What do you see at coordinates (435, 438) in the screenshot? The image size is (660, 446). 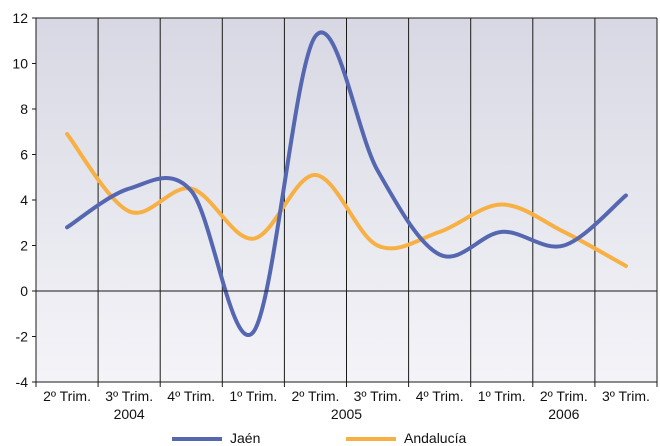 I see `legend-label-andalucia: Andalucía` at bounding box center [435, 438].